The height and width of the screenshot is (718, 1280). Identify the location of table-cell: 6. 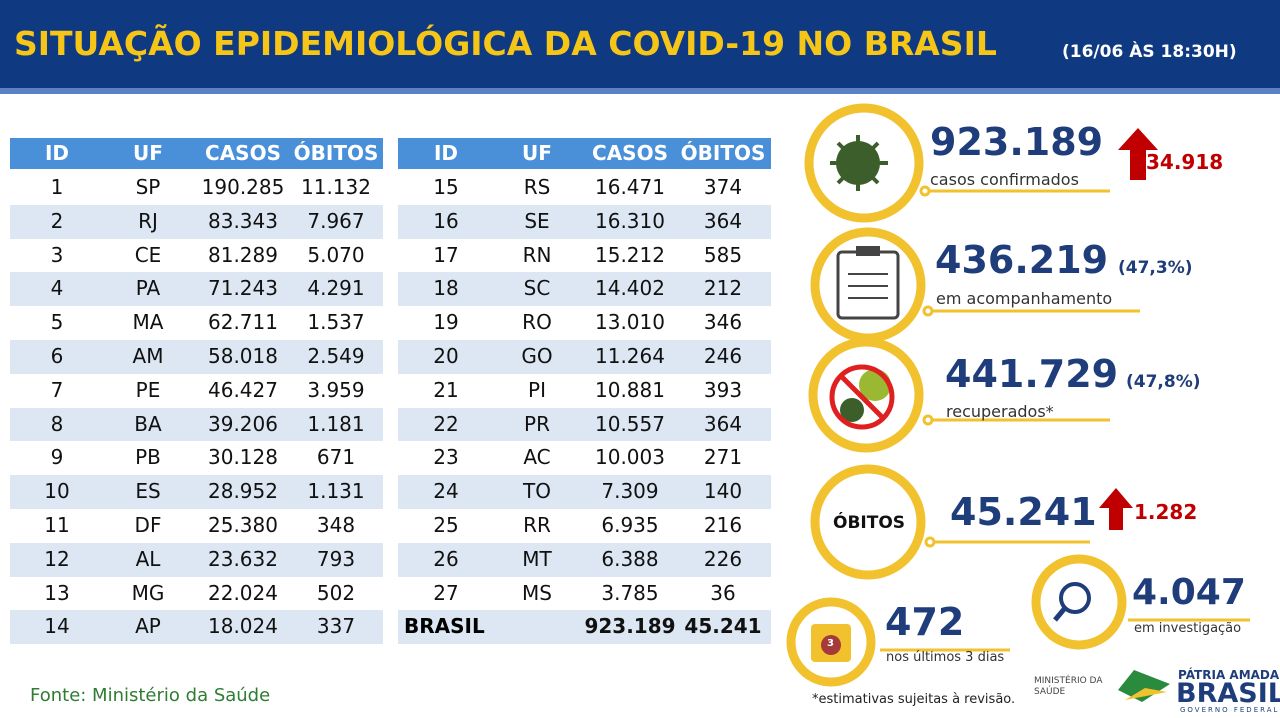
(57, 356).